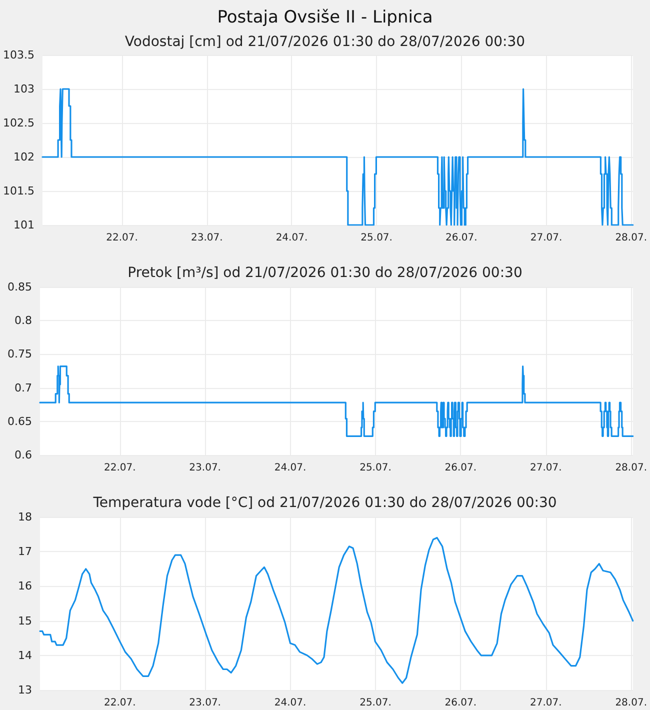  What do you see at coordinates (20, 421) in the screenshot?
I see `y-tick-label: 0.65` at bounding box center [20, 421].